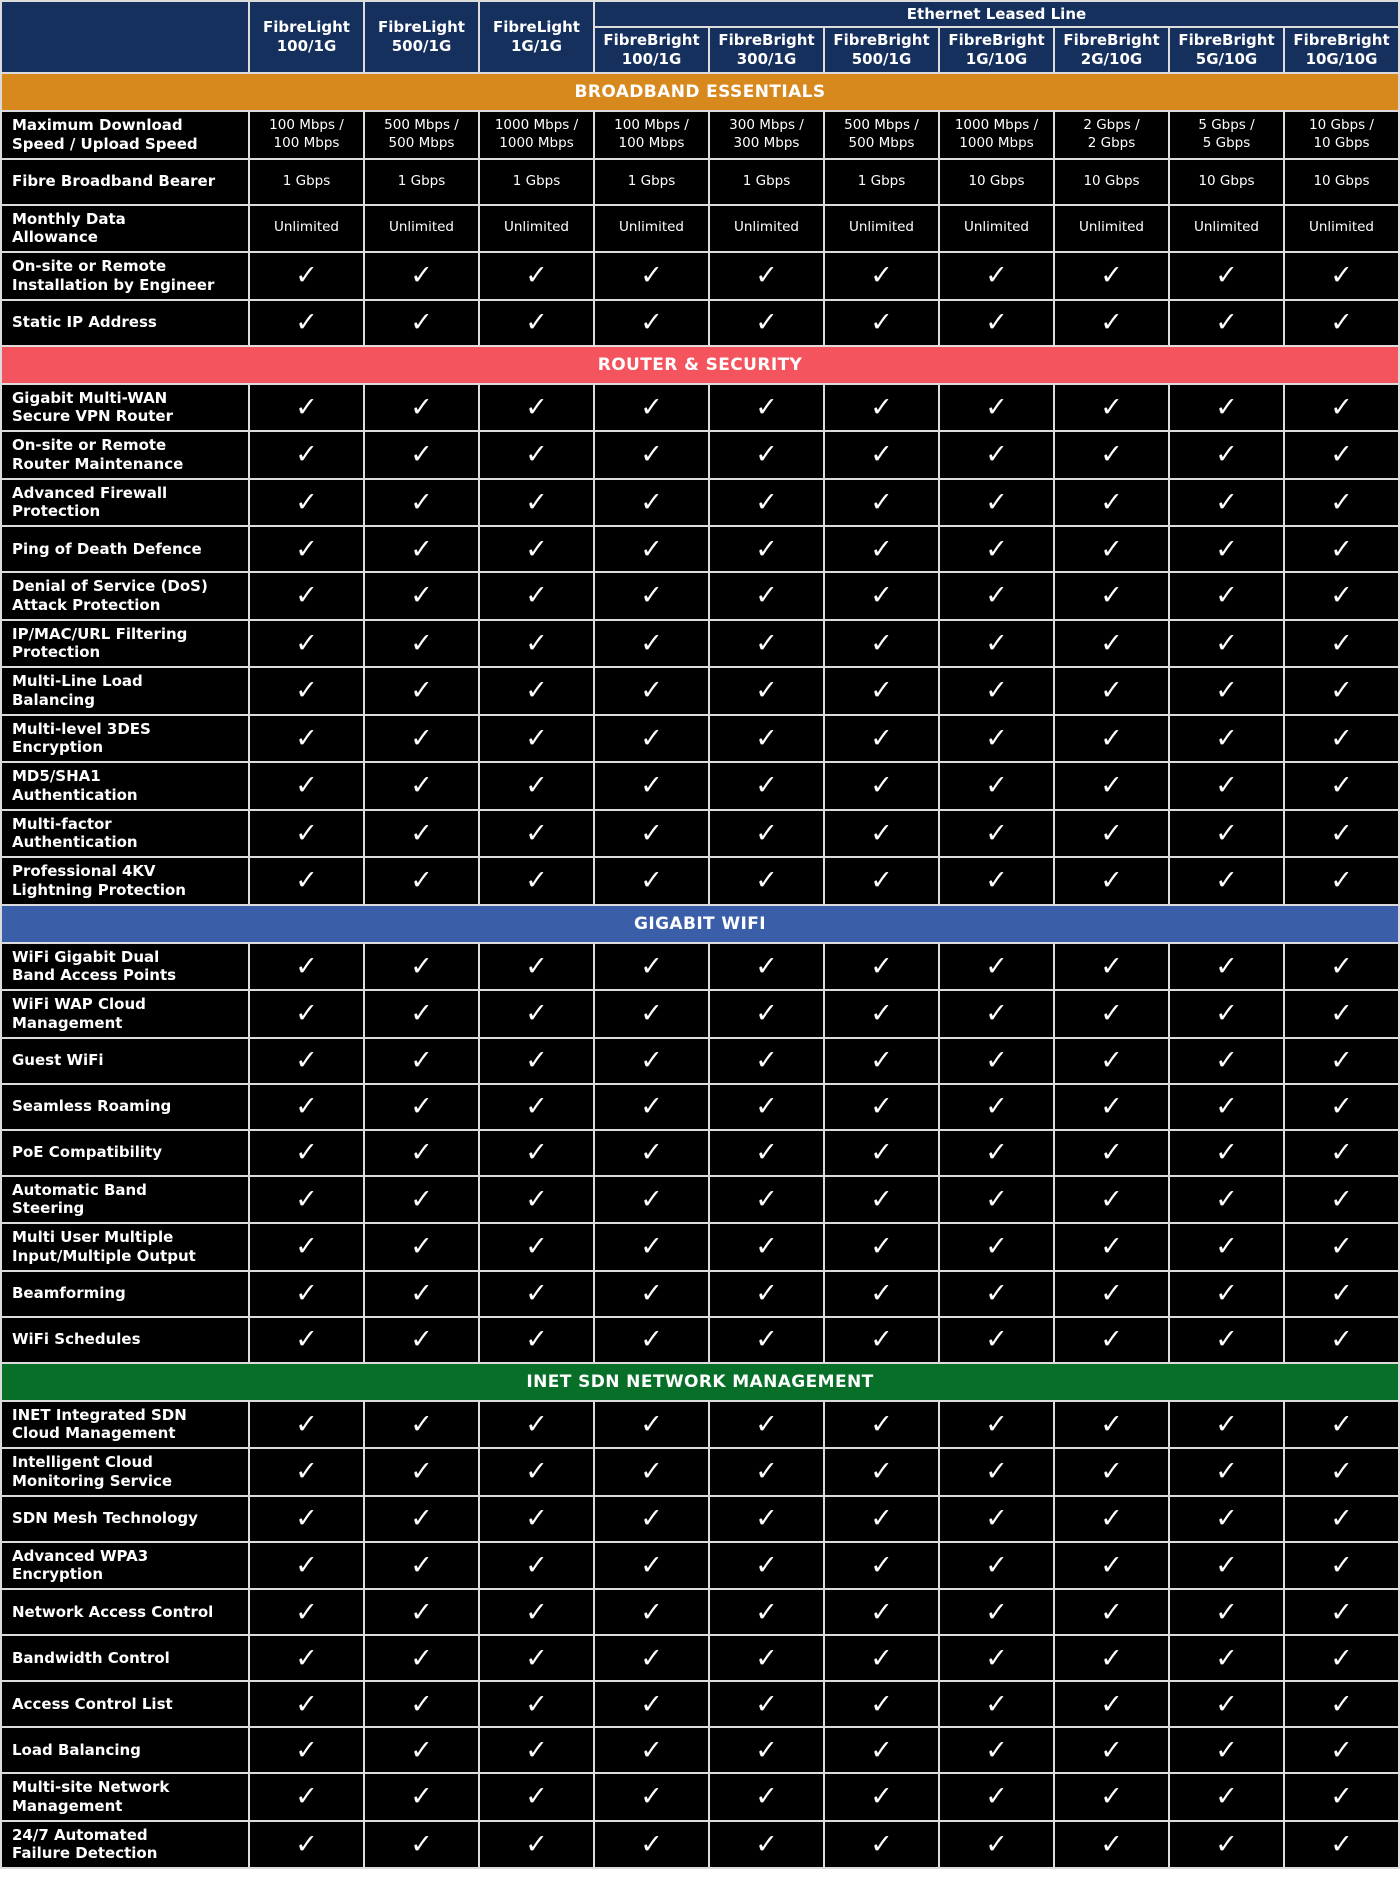 The width and height of the screenshot is (1400, 1903). I want to click on value-cell: Unlimited, so click(1111, 228).